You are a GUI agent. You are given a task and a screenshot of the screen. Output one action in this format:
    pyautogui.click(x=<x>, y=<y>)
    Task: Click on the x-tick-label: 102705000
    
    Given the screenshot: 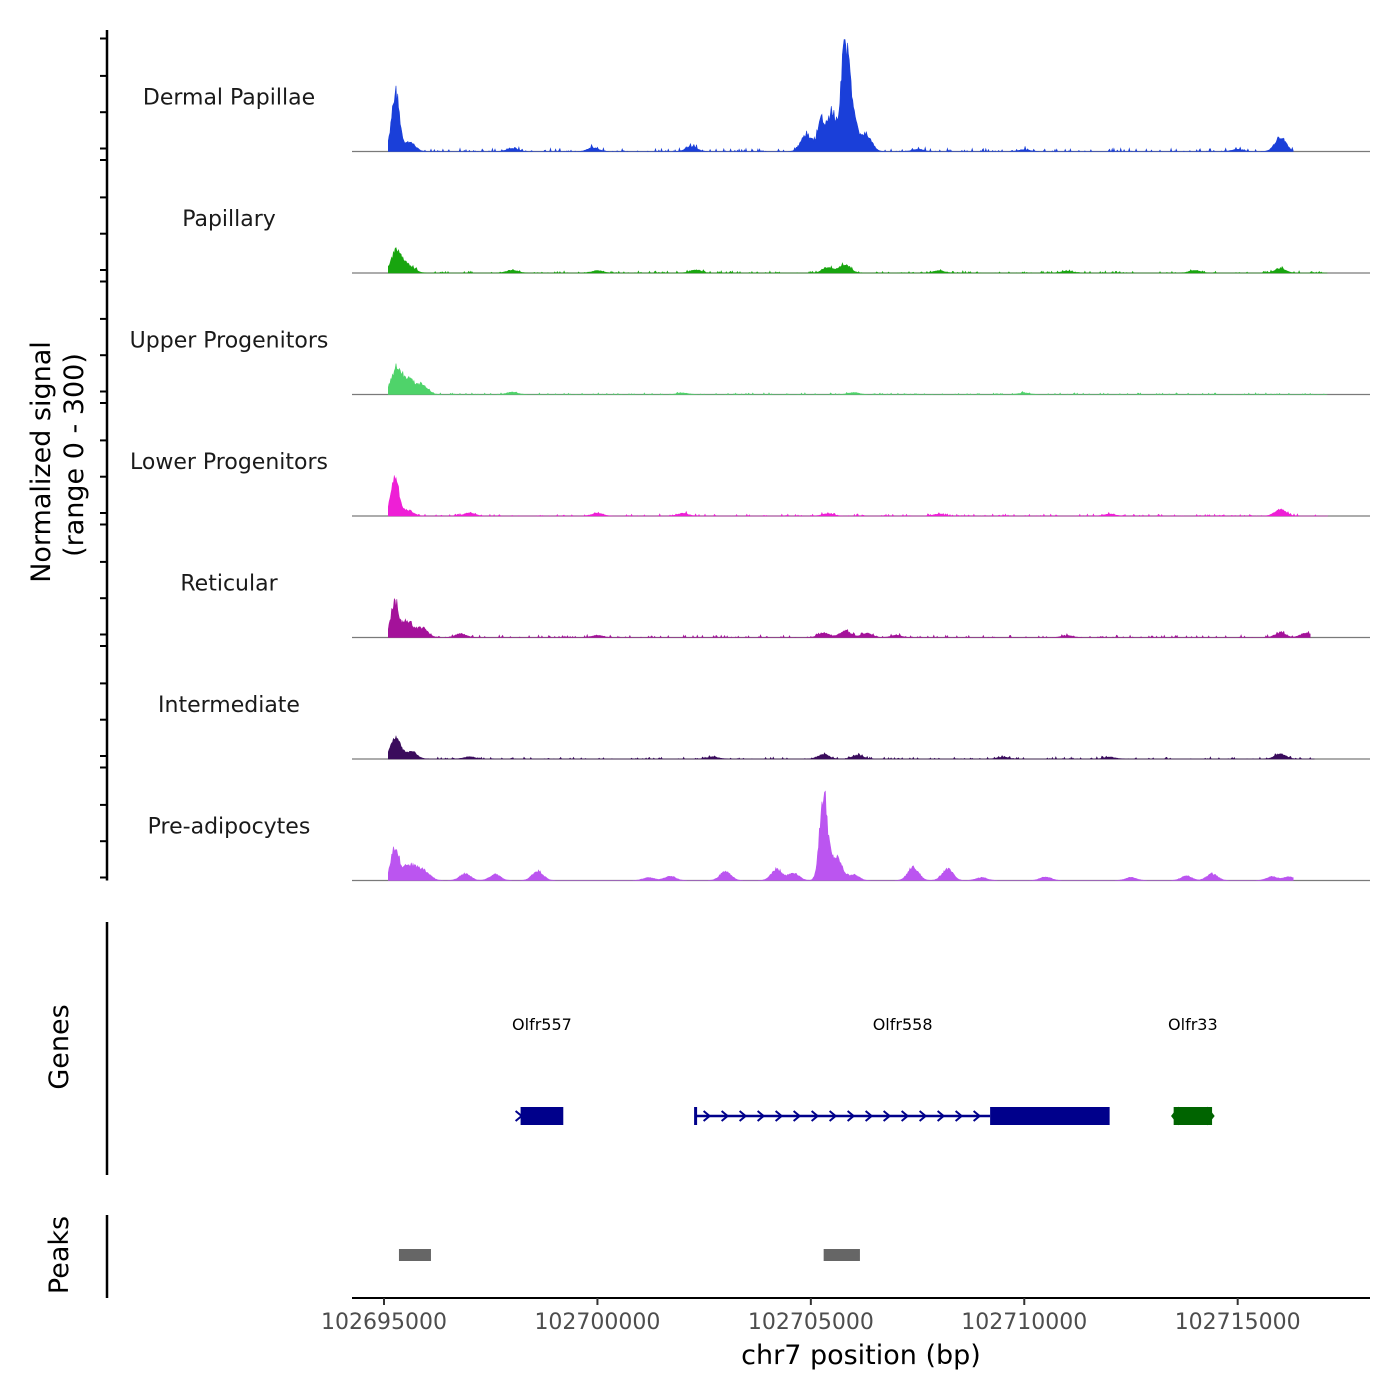 What is the action you would take?
    pyautogui.click(x=811, y=1322)
    